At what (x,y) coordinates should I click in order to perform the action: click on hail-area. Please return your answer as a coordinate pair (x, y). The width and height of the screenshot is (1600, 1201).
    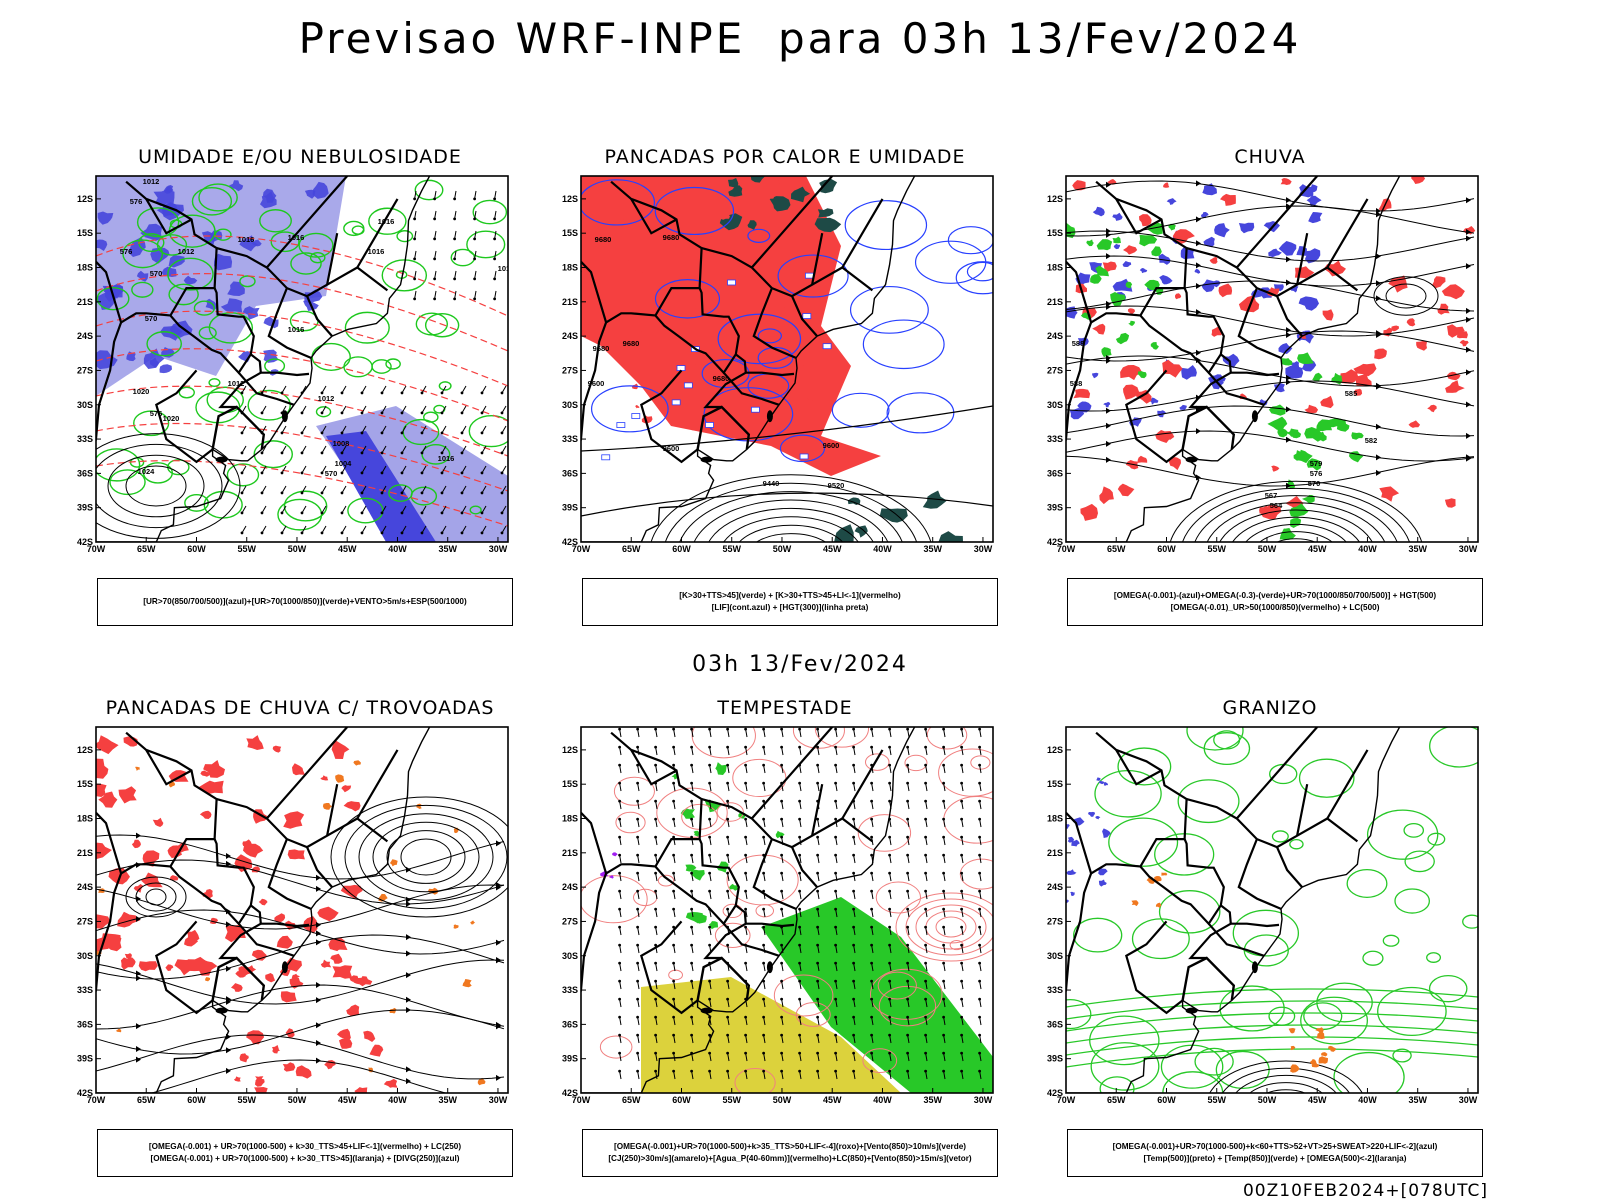
    Looking at the image, I should click on (1071, 872).